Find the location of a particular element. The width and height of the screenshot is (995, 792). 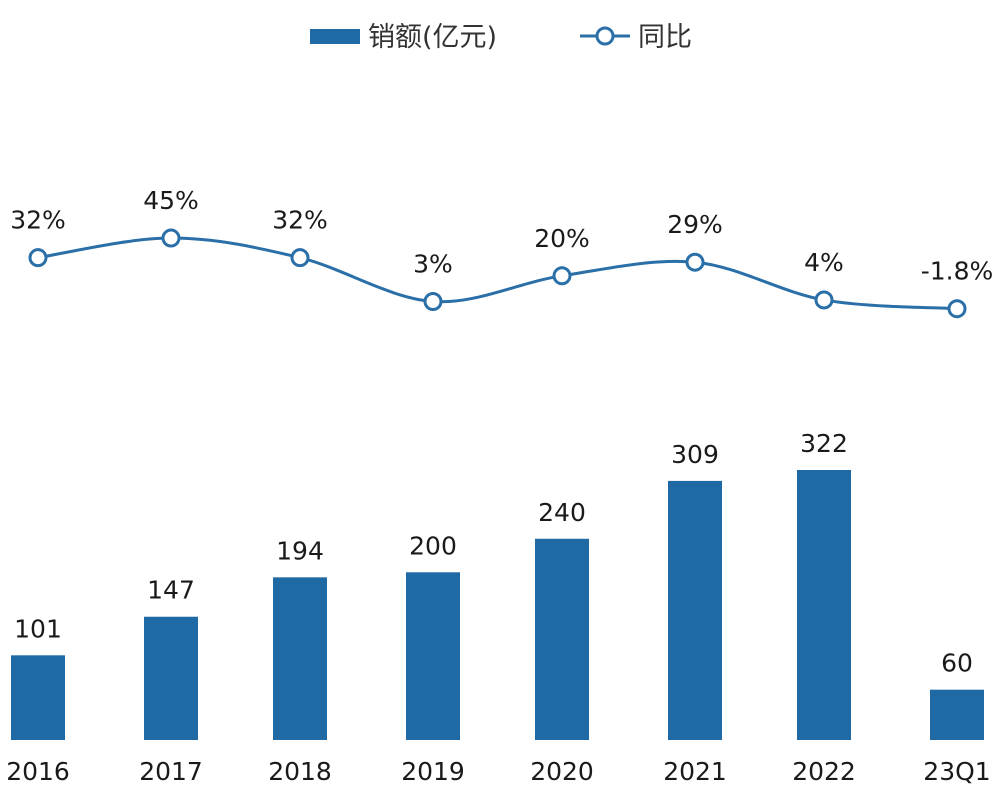

bar-23Q1 is located at coordinates (957, 714).